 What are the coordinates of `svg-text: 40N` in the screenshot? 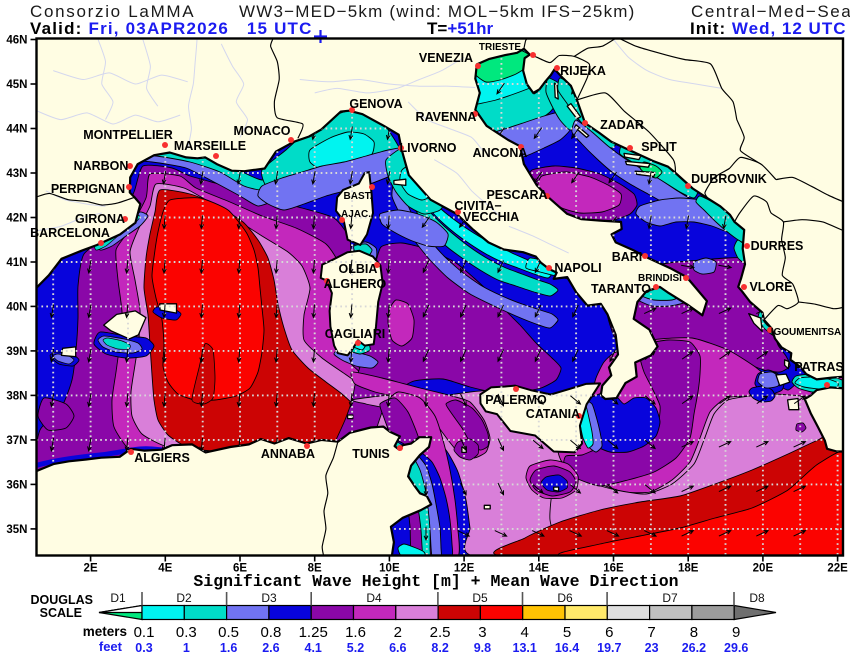 It's located at (16, 307).